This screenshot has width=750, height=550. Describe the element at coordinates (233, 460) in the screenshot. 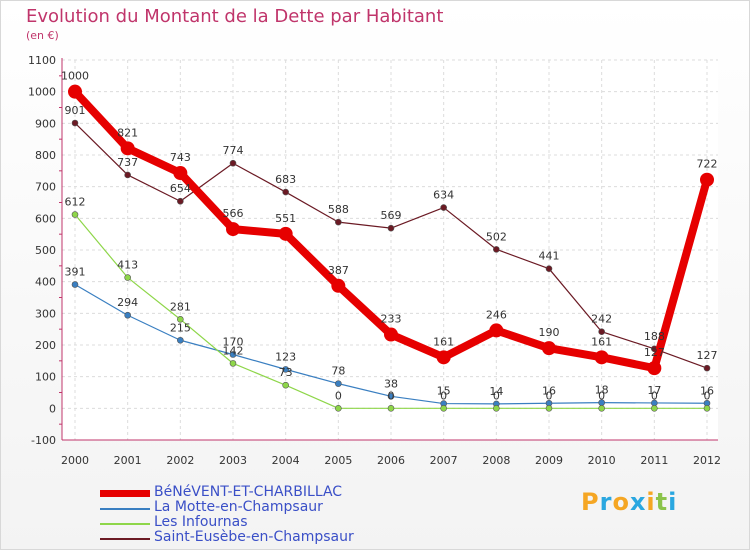

I see `x-tick-label: 2003` at that location.